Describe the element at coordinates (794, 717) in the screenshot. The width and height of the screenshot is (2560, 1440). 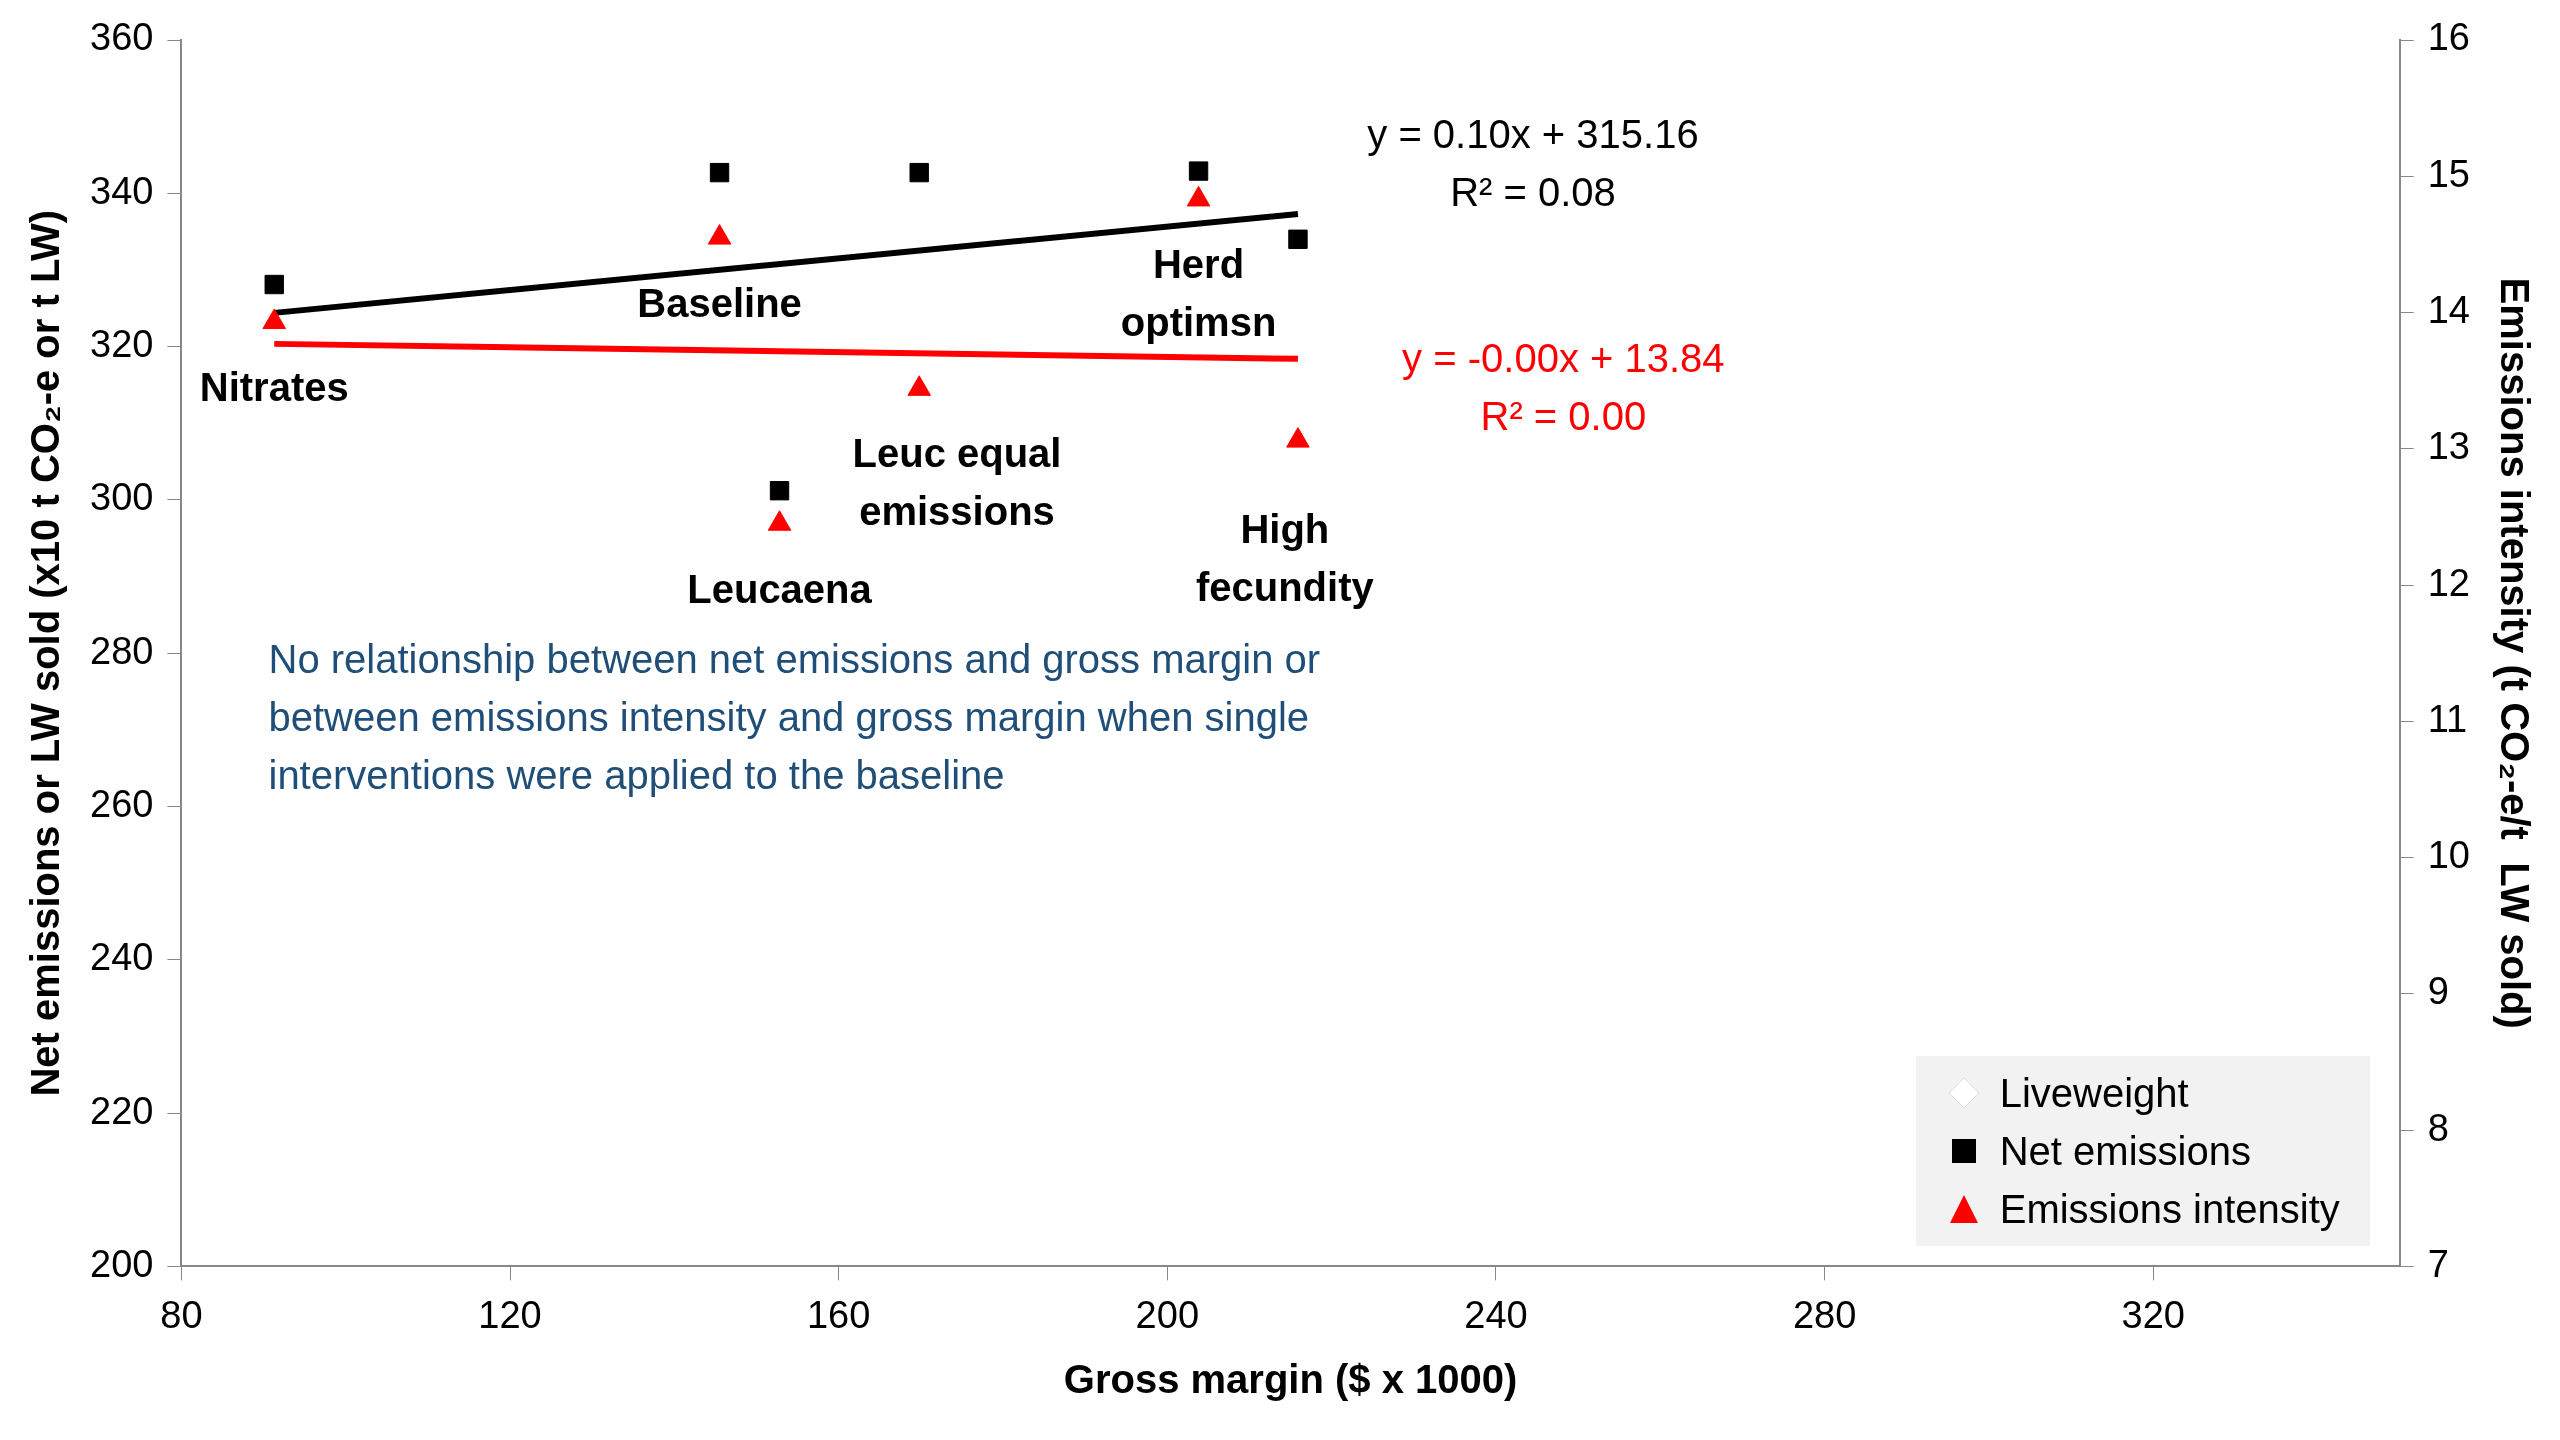
I see `annotation: No relationship between net emissions and gross margin or between emissions intensity and gross margin when single interventions were applied to the baseline` at that location.